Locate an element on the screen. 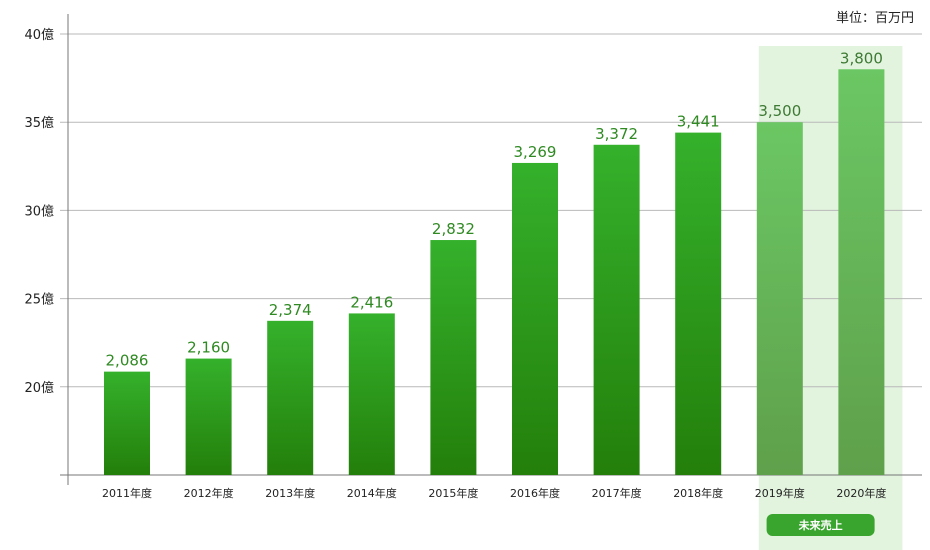 This screenshot has height=550, width=930. data-label: 2,832 is located at coordinates (453, 229).